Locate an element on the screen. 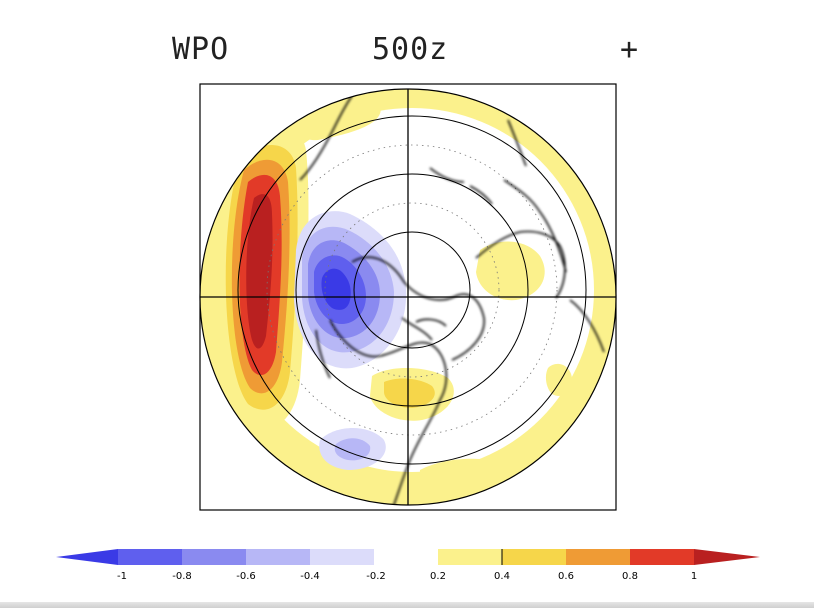 The height and width of the screenshot is (608, 814). index-title: WPO is located at coordinates (201, 49).